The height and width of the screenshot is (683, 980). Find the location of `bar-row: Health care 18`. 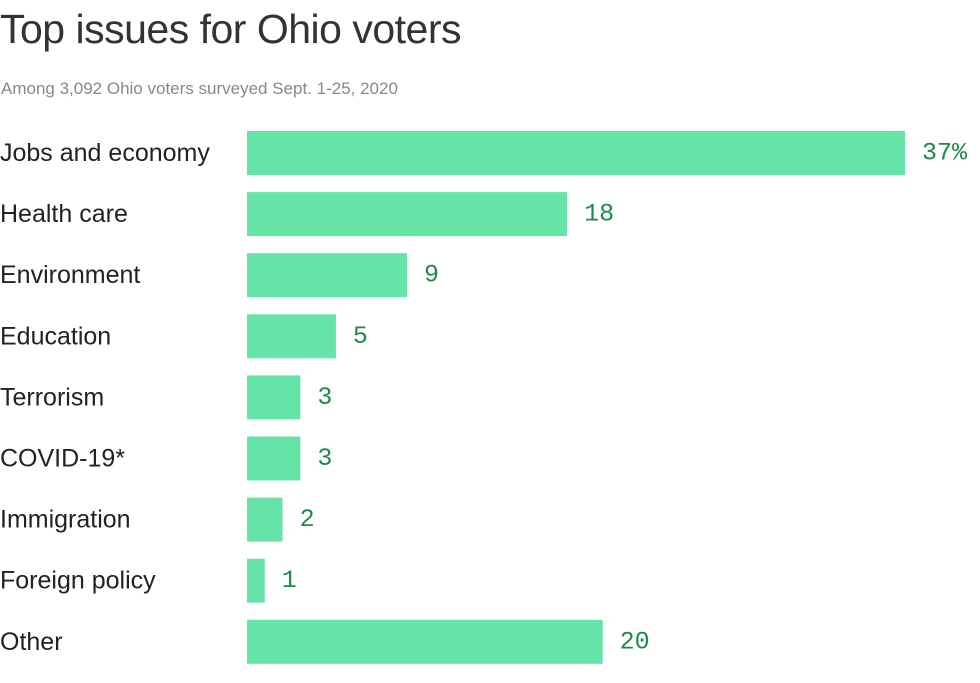

bar-row: Health care 18 is located at coordinates (307, 214).